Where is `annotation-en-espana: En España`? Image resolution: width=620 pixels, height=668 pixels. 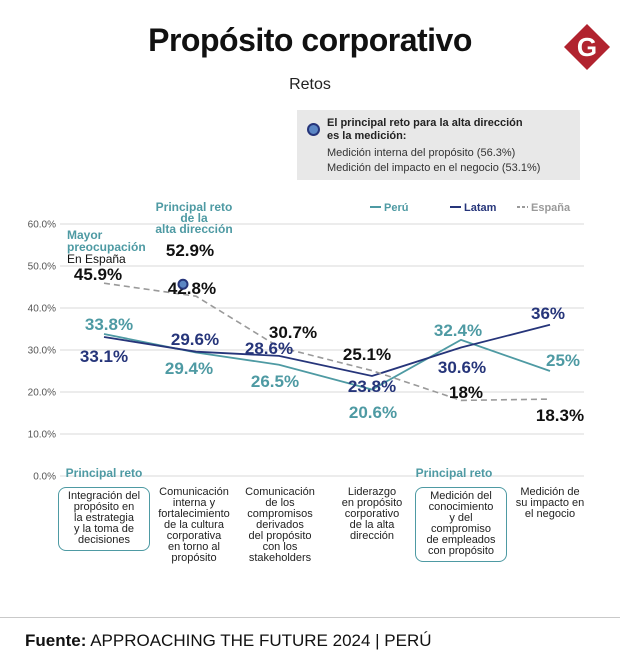
annotation-en-espana: En España is located at coordinates (96, 259).